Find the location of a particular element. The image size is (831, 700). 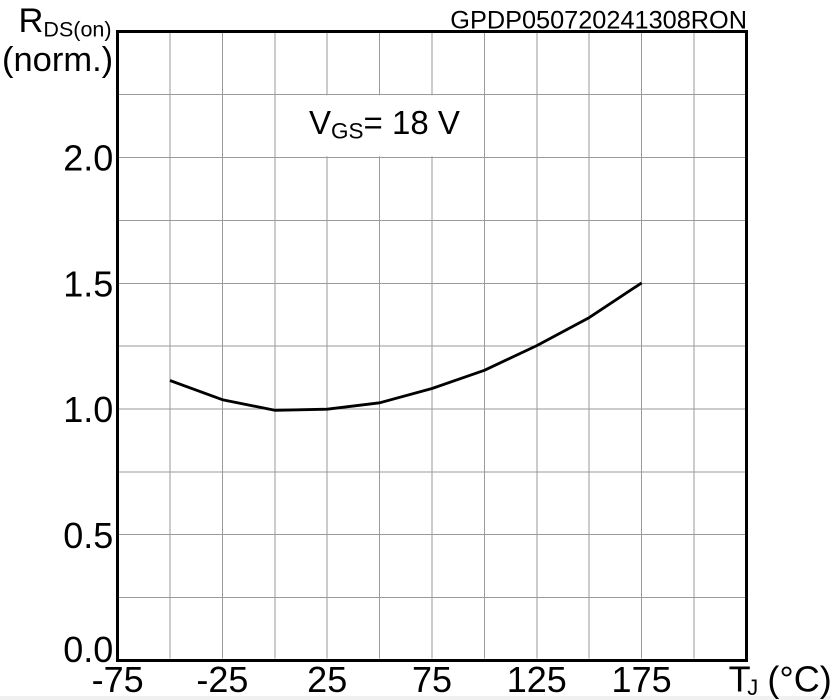

svg-text: 75 is located at coordinates (432, 679).